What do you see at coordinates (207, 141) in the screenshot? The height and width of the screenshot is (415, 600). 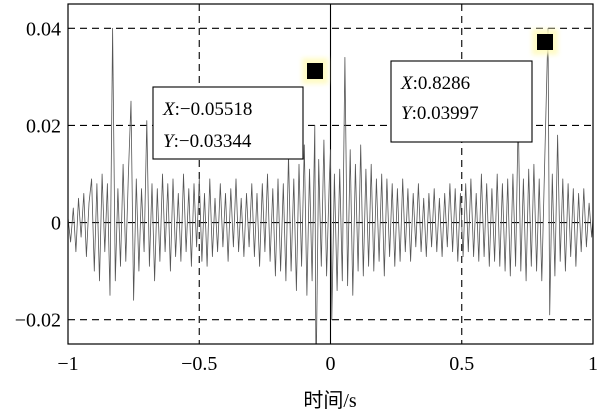 I see `datatip-y-text: Y:−0.03344` at bounding box center [207, 141].